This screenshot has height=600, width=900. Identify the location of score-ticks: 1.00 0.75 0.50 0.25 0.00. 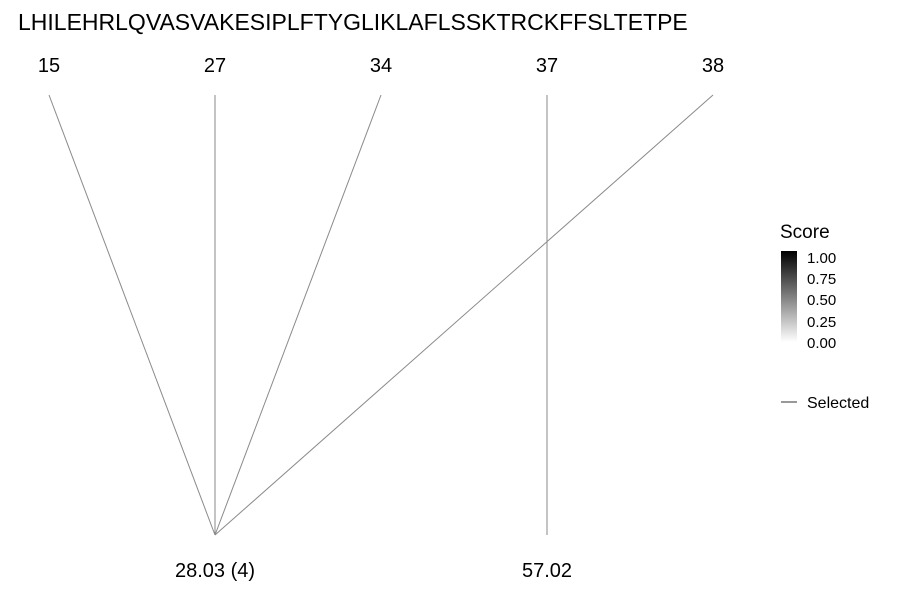
(821, 301).